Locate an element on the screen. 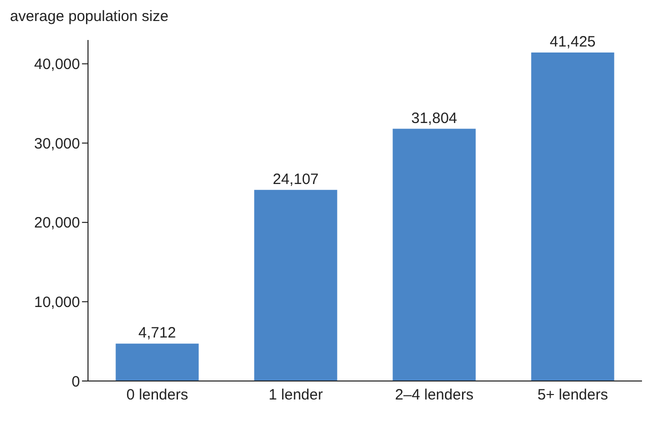 This screenshot has height=423, width=654. y-tick-label: 10,000 is located at coordinates (57, 303).